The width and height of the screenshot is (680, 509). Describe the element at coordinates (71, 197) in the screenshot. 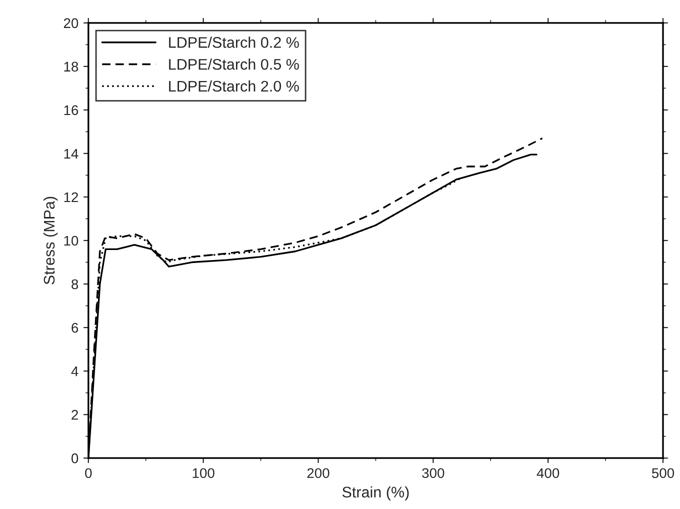

I see `y-tick-label: 12` at that location.